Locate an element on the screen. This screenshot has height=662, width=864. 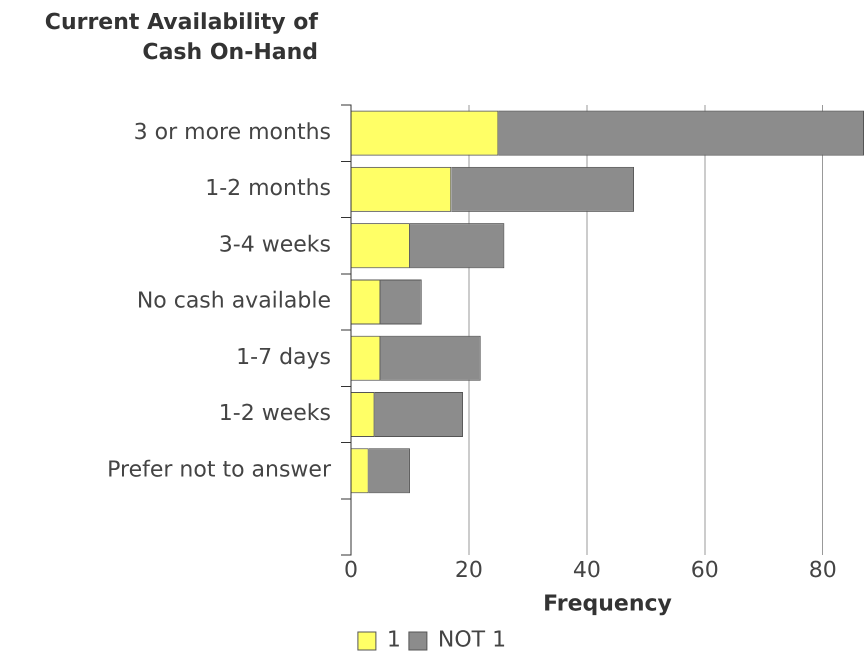
y-tick-label: Prefer not to answer is located at coordinates (219, 470).